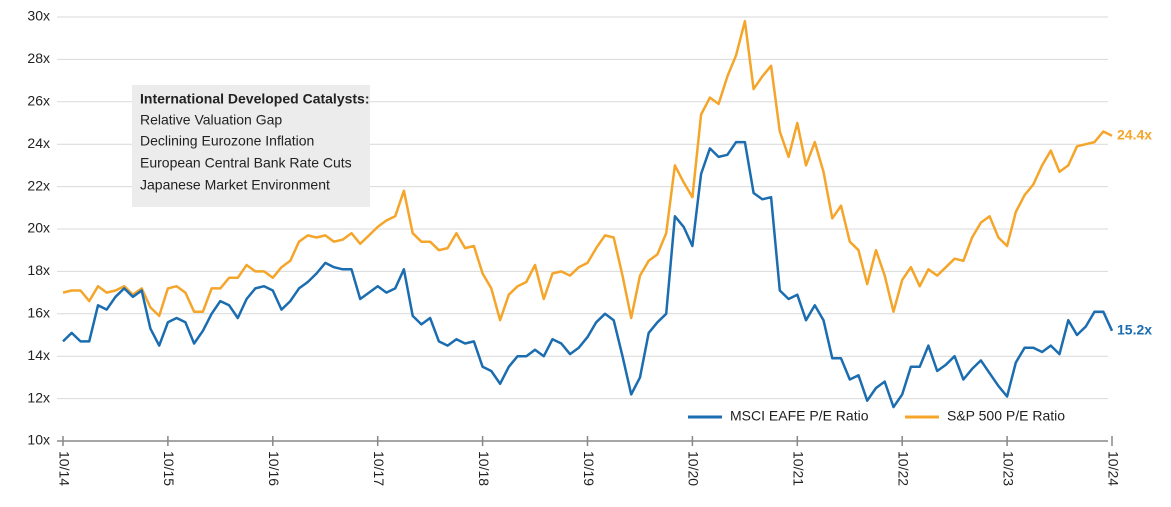 This screenshot has width=1171, height=507. What do you see at coordinates (1134, 134) in the screenshot?
I see `data-label: 24.4x` at bounding box center [1134, 134].